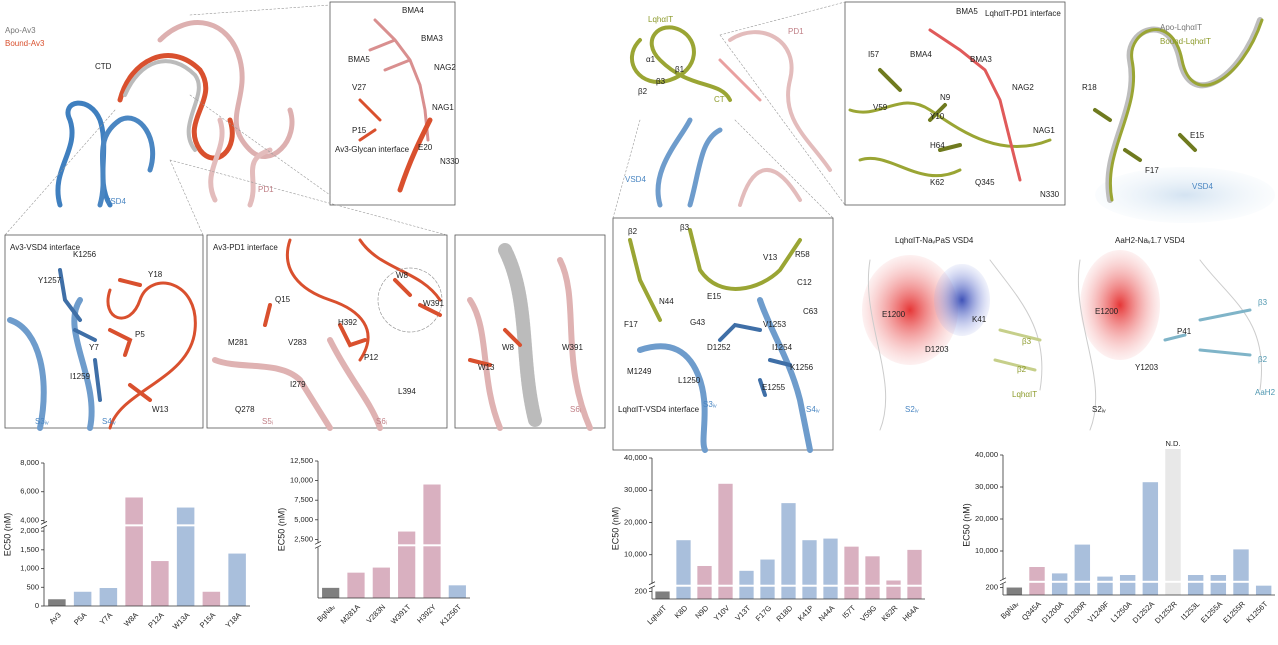 Image resolution: width=1278 pixels, height=645 pixels. Describe the element at coordinates (1185, 41) in the screenshot. I see `panel-label: Bound-LqhαIT` at that location.